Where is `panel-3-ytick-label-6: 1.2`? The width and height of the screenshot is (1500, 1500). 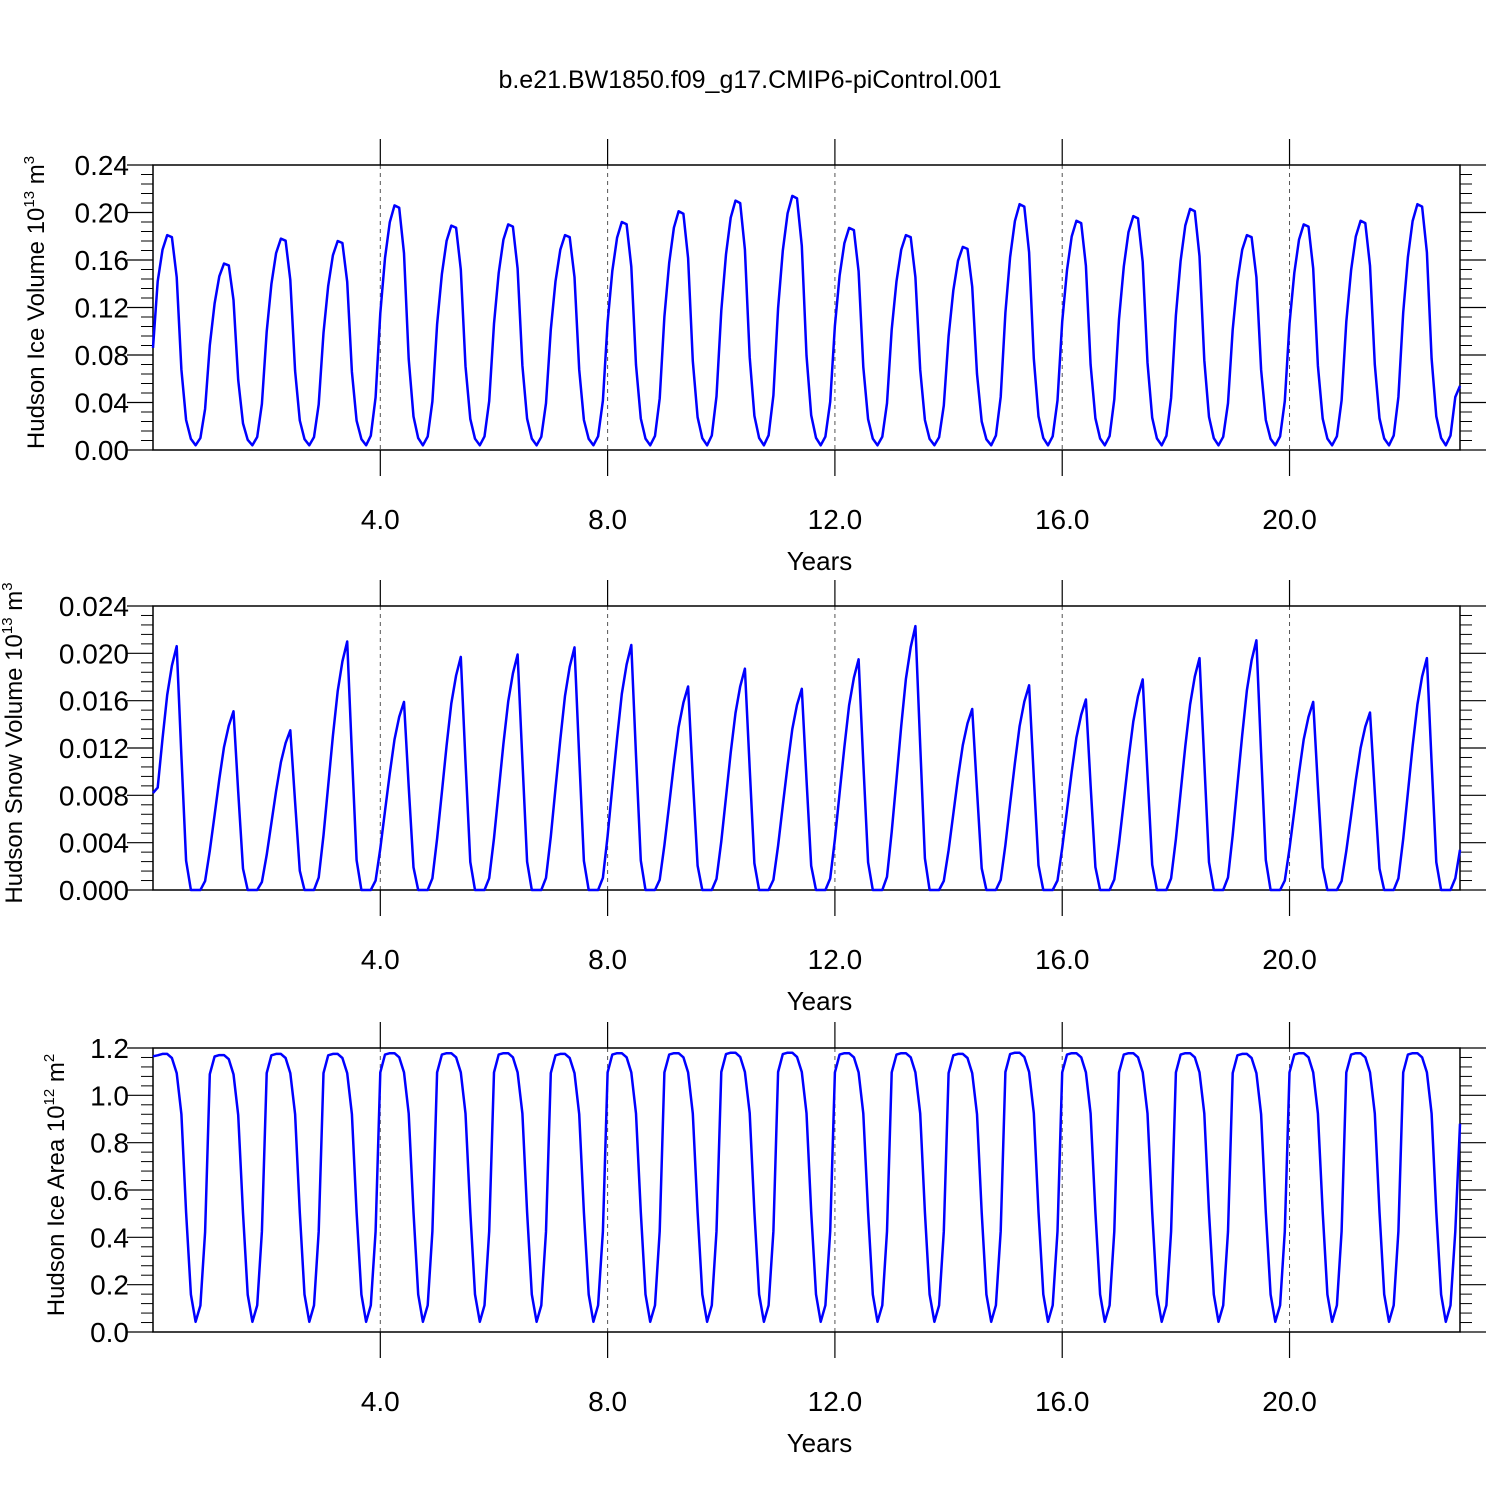
panel-3-ytick-label-6: 1.2 is located at coordinates (109, 1048).